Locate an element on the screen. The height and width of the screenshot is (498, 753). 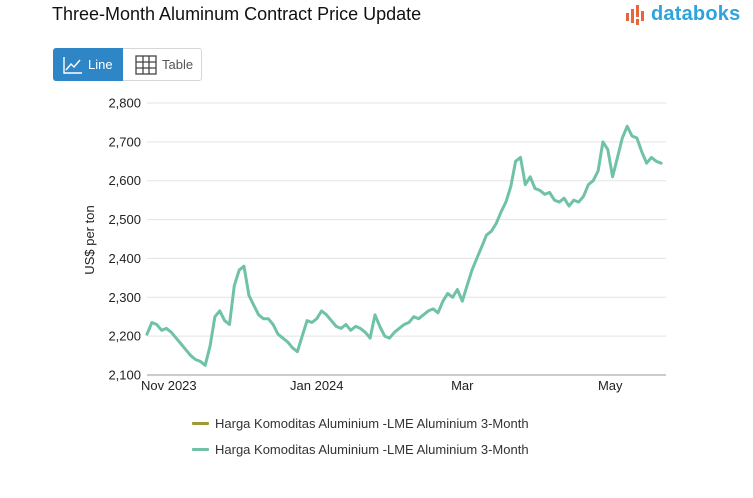
y-tick-label-2300: 2,300 is located at coordinates (124, 297).